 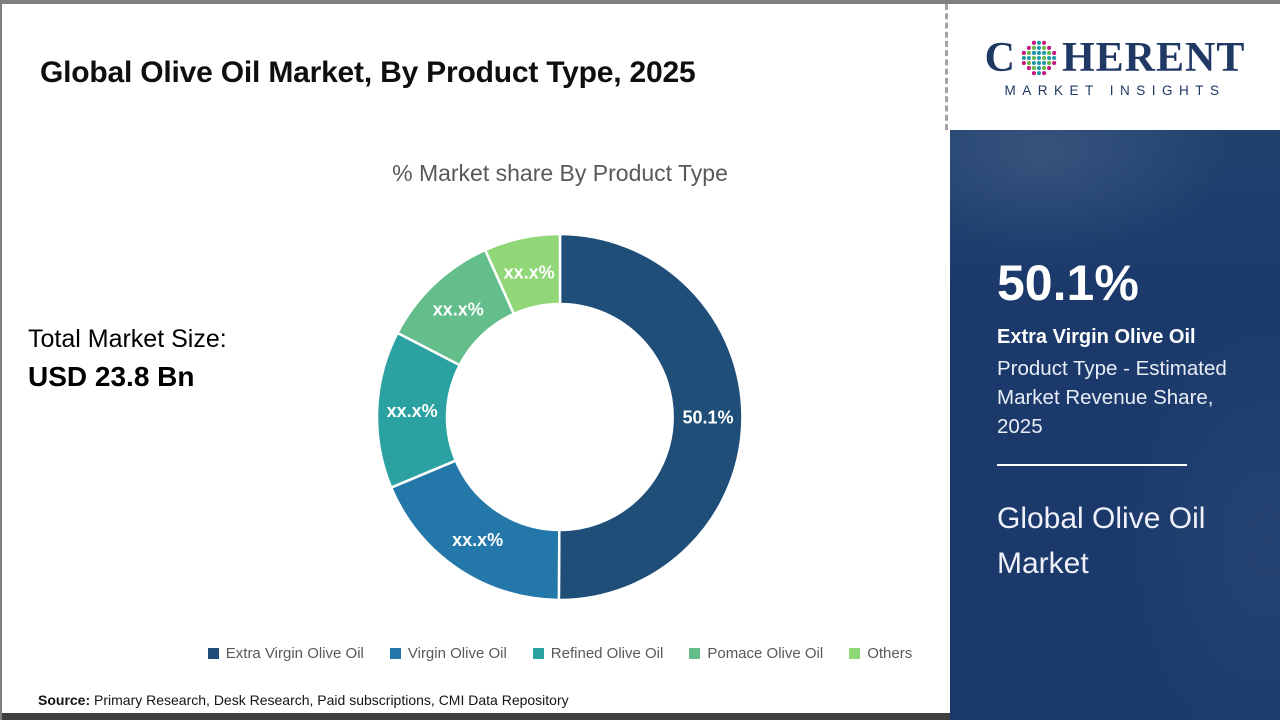 I want to click on legend-item-others: Others, so click(x=880, y=653).